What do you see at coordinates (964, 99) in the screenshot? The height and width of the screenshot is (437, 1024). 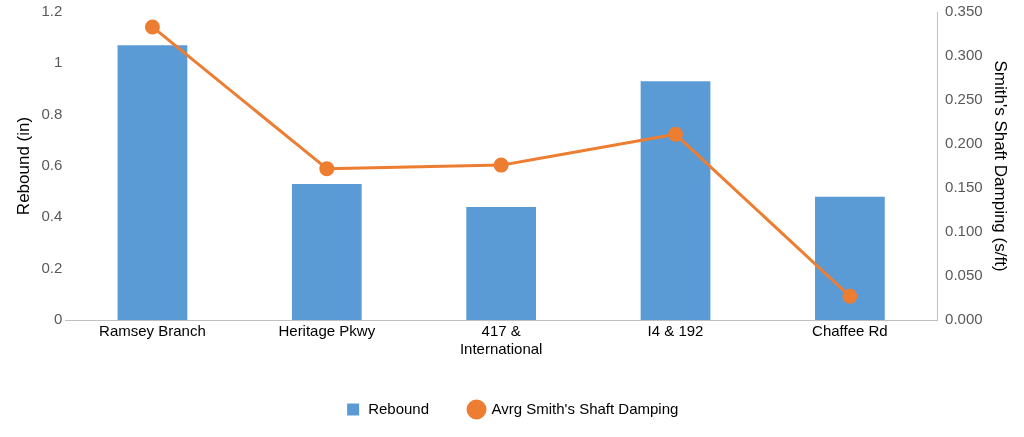 I see `y2-tick-label: 0.250` at bounding box center [964, 99].